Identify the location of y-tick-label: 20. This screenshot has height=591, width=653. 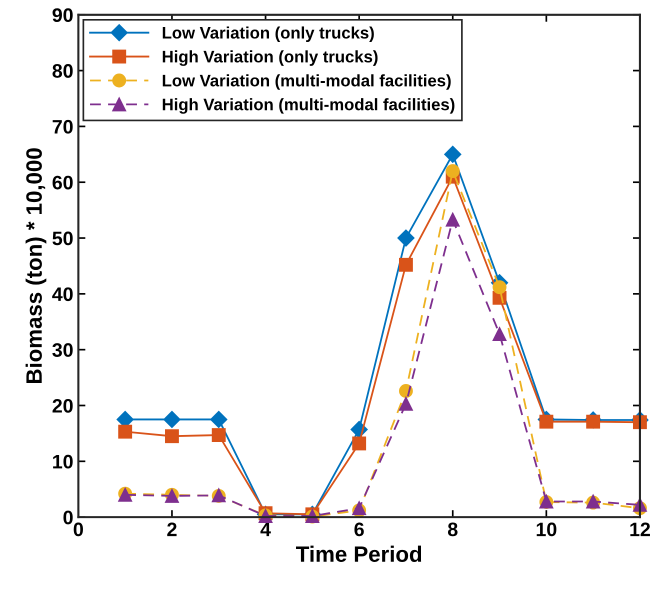
(62, 405).